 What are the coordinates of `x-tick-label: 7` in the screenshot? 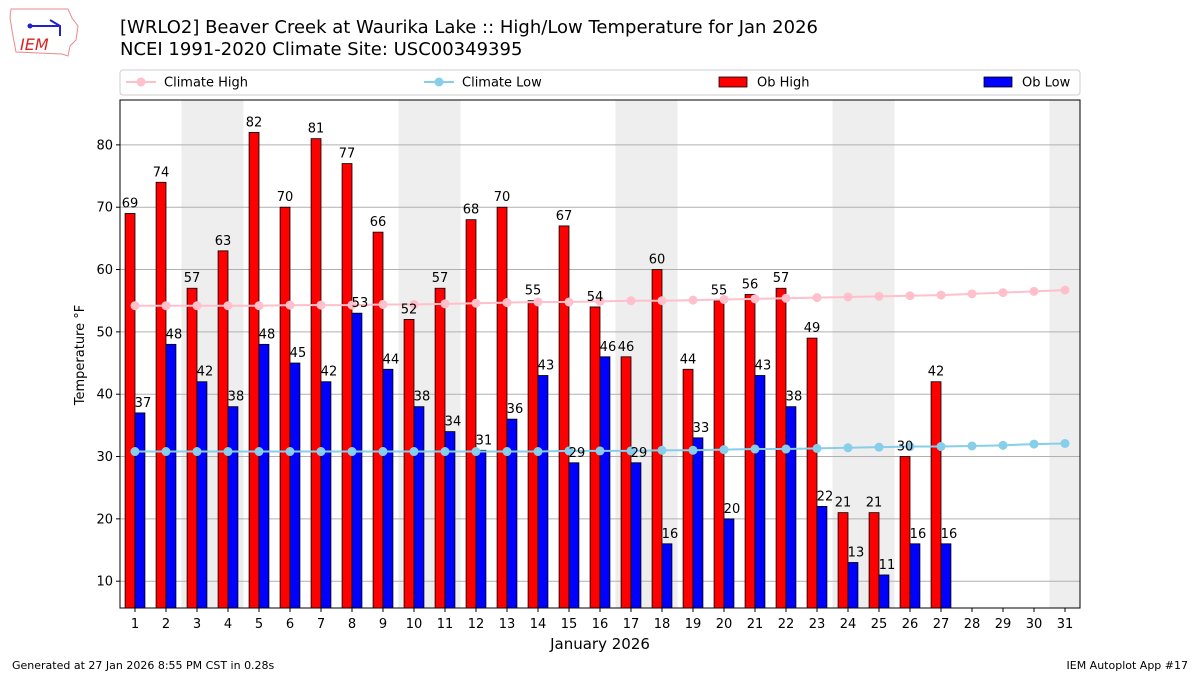 It's located at (321, 624).